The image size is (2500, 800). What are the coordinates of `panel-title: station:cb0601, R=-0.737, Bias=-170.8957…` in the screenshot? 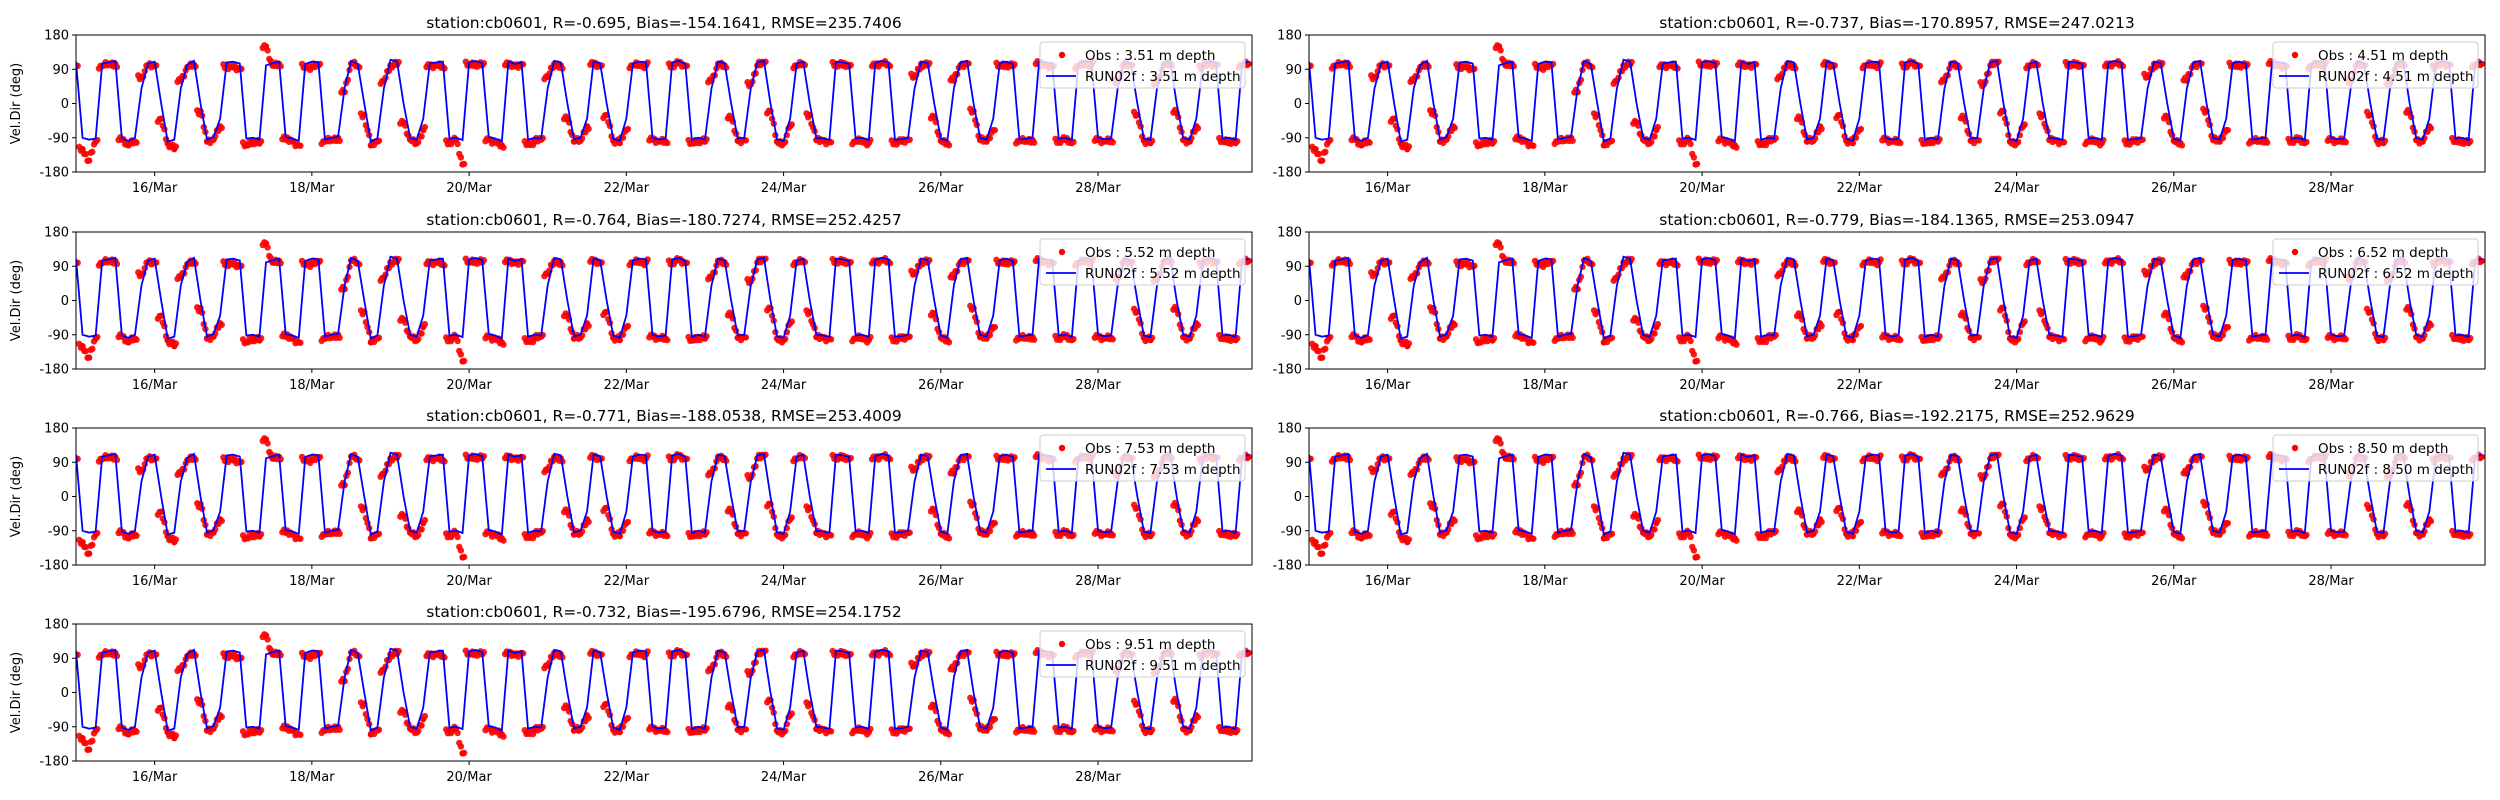 It's located at (1896, 23).